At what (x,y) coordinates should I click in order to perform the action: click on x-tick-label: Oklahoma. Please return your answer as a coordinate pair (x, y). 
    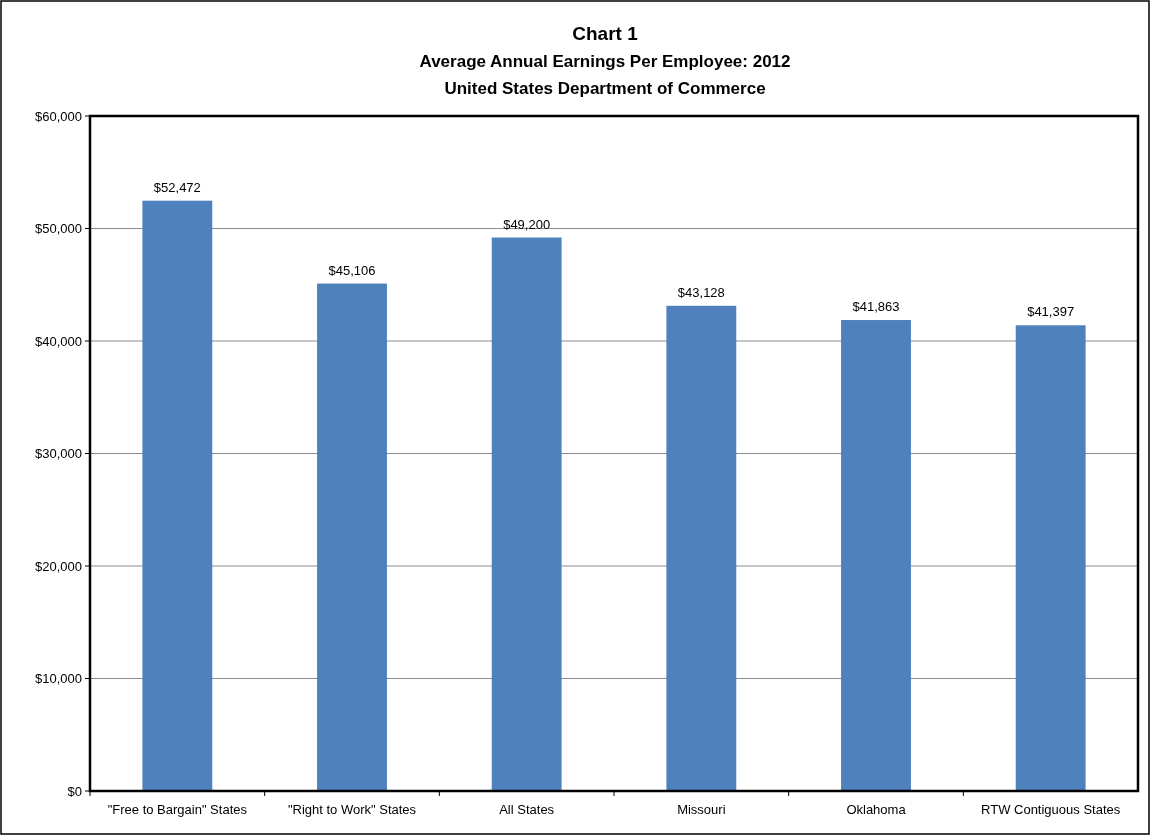
    Looking at the image, I should click on (876, 809).